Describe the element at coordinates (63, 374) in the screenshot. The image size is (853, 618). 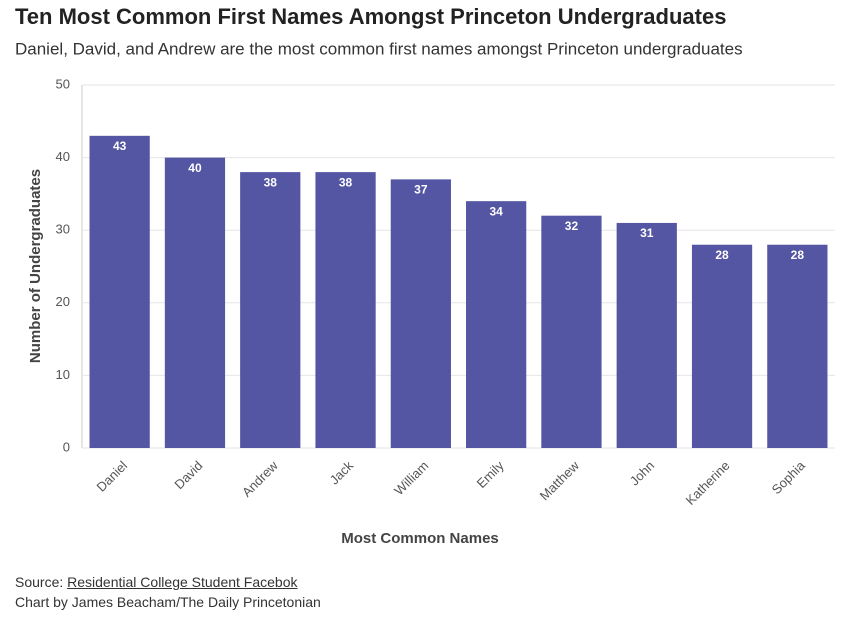
I see `y-tick-label: 10` at that location.